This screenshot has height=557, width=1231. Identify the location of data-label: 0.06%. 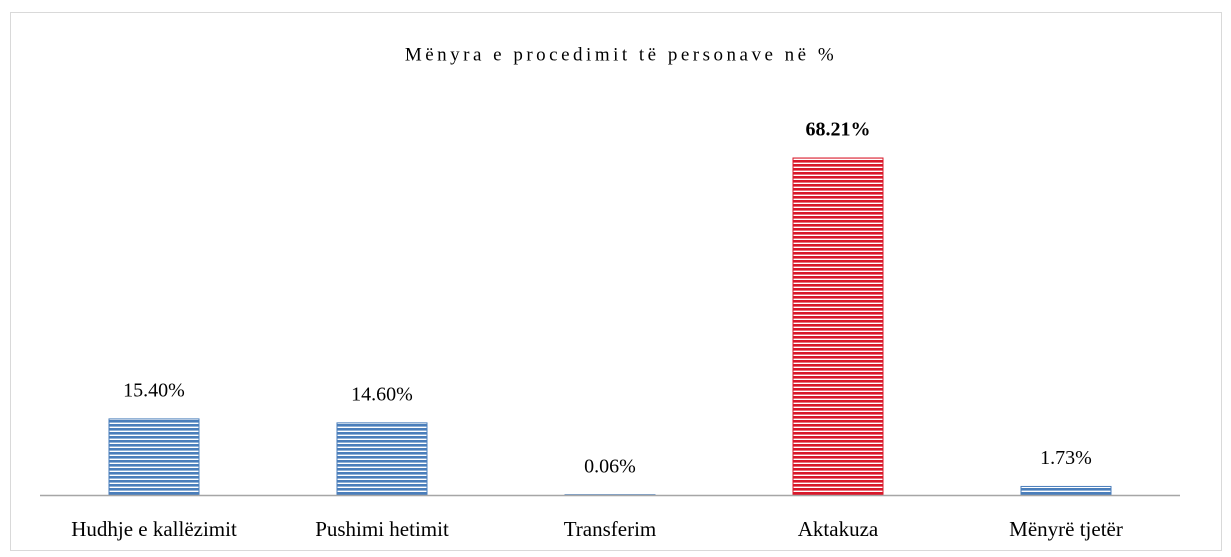
(610, 466).